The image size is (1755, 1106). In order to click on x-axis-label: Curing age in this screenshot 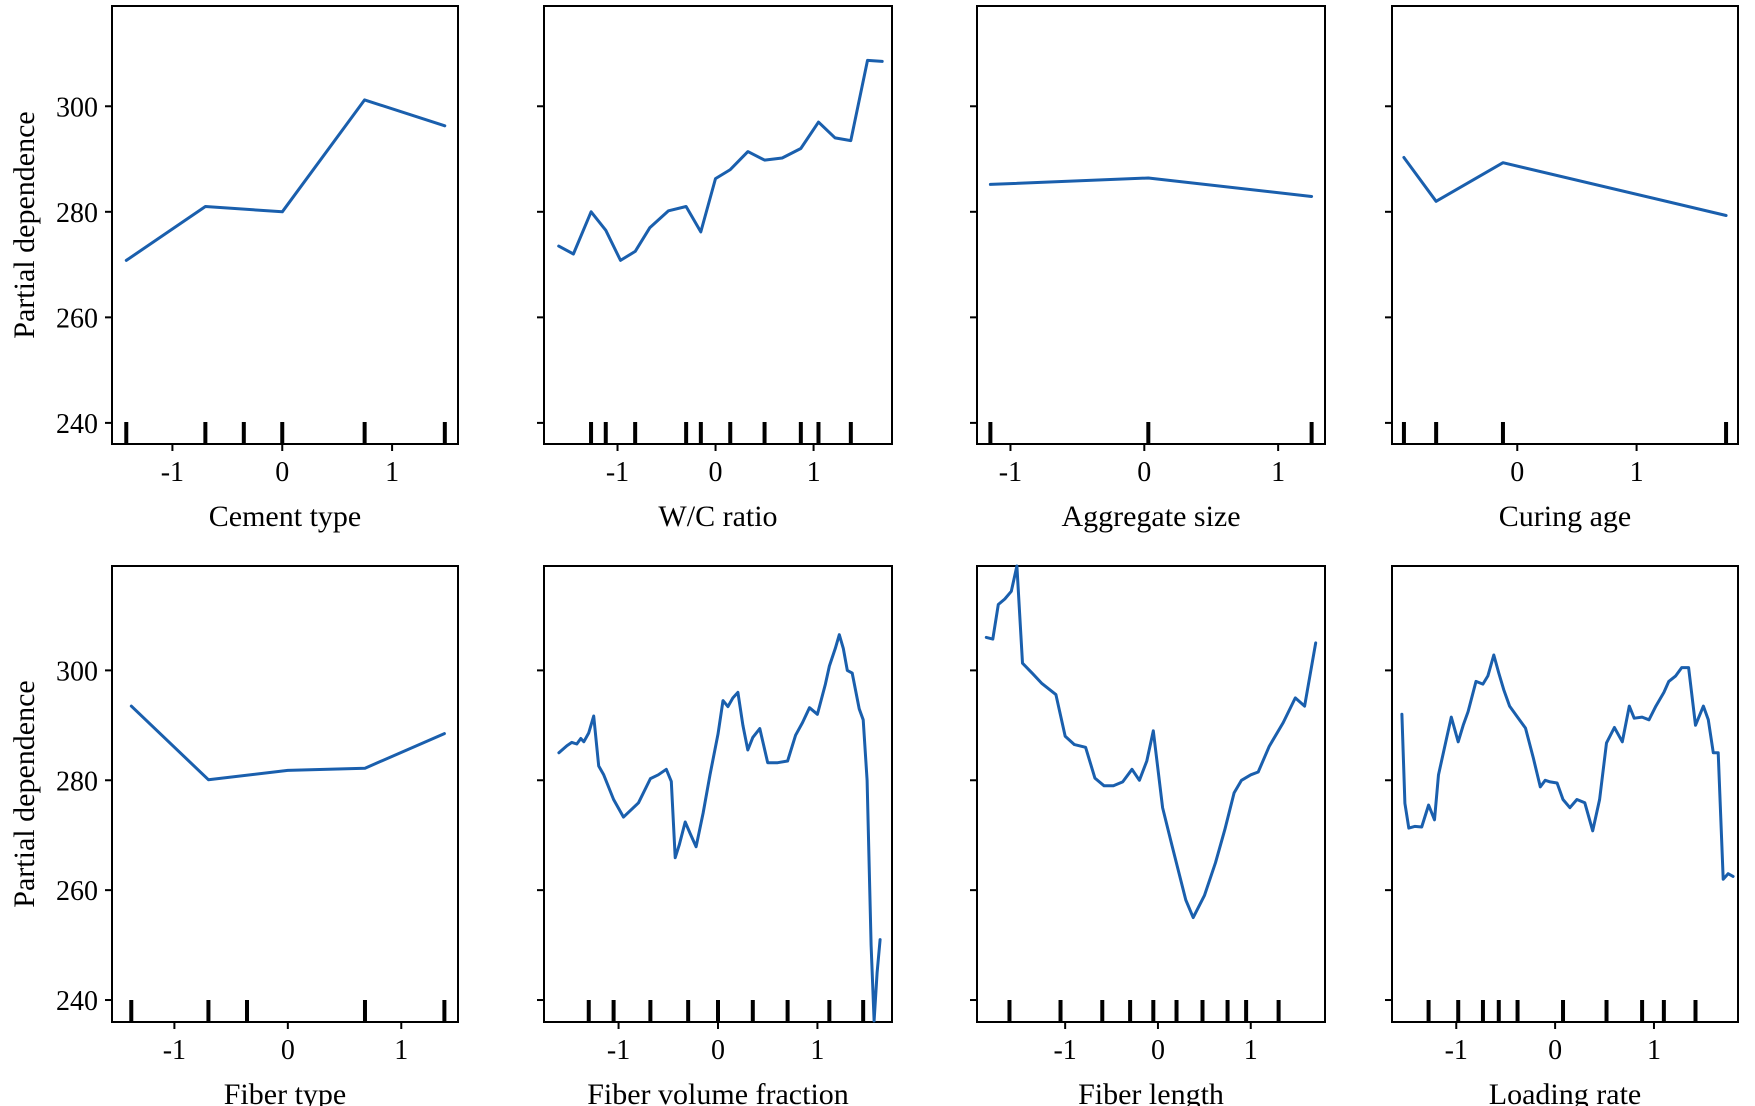, I will do `click(1565, 516)`.